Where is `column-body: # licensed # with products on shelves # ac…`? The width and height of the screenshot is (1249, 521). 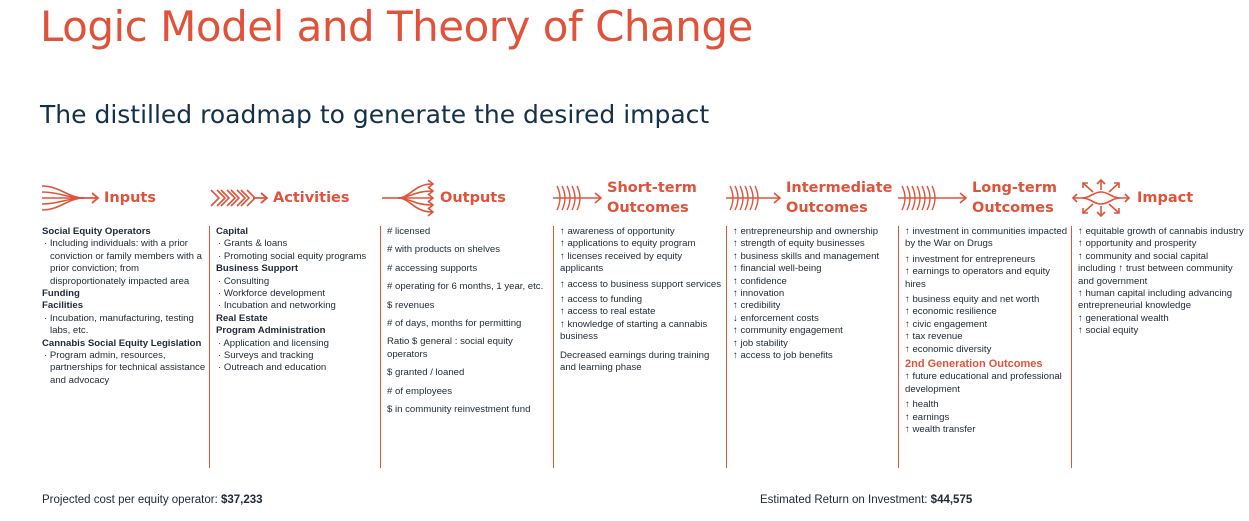 column-body: # licensed # with products on shelves # ac… is located at coordinates (466, 347).